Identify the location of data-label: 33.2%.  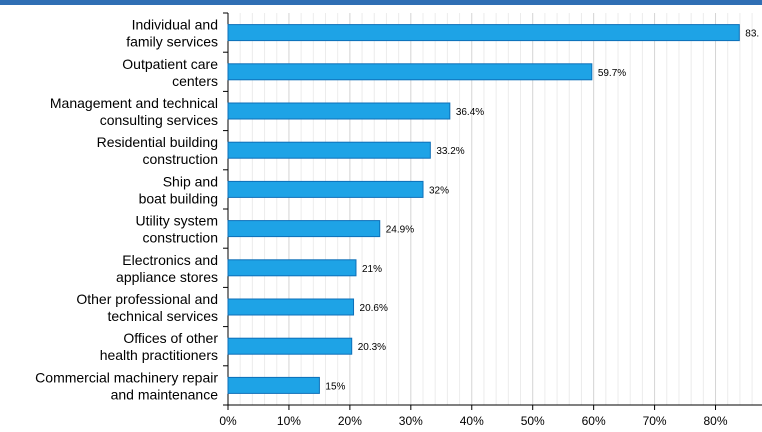
(450, 151).